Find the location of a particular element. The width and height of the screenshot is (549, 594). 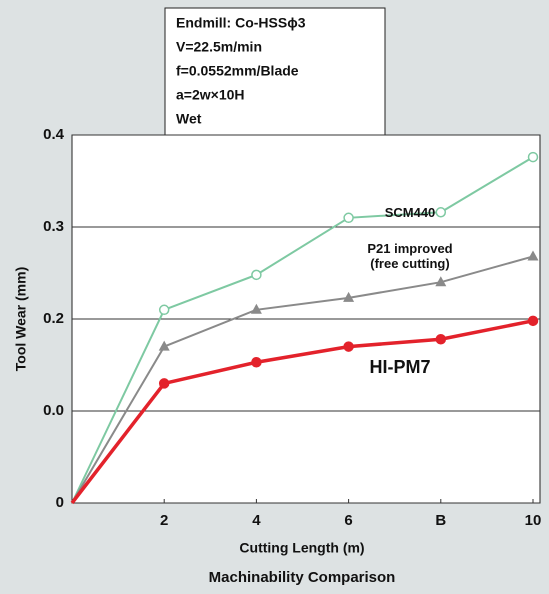

y-tick-label: 0.3 is located at coordinates (53, 226).